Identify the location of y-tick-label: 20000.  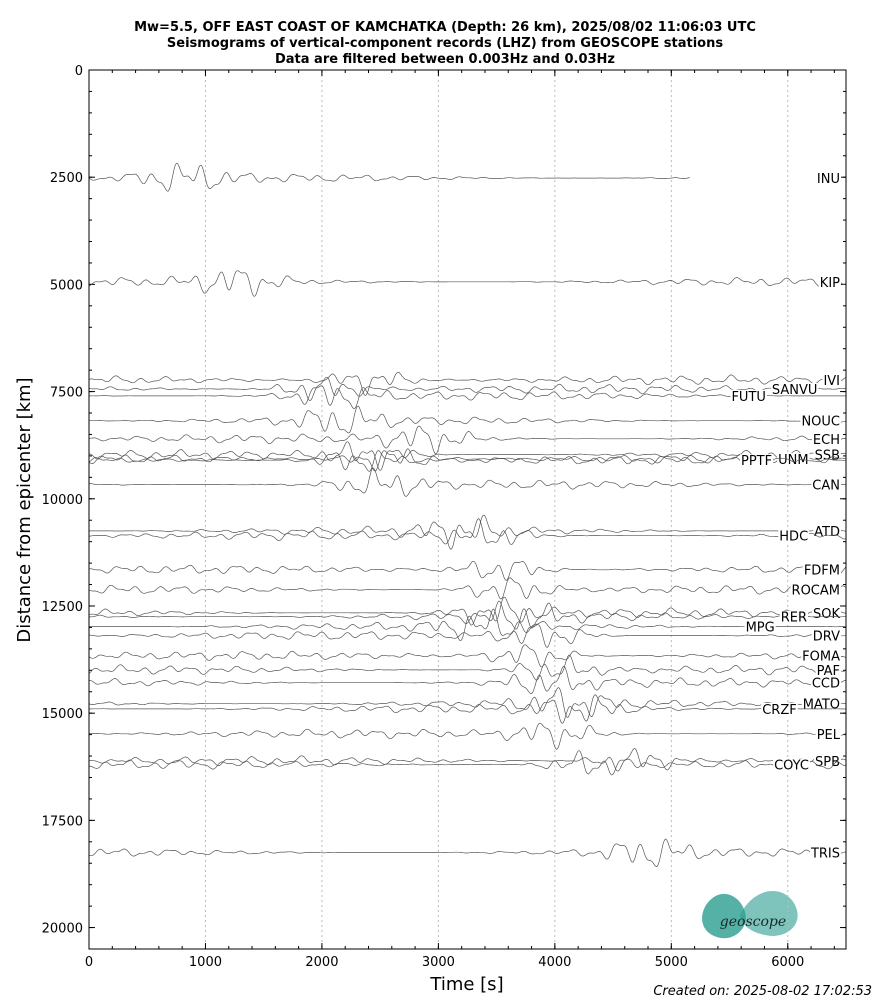
(62, 929).